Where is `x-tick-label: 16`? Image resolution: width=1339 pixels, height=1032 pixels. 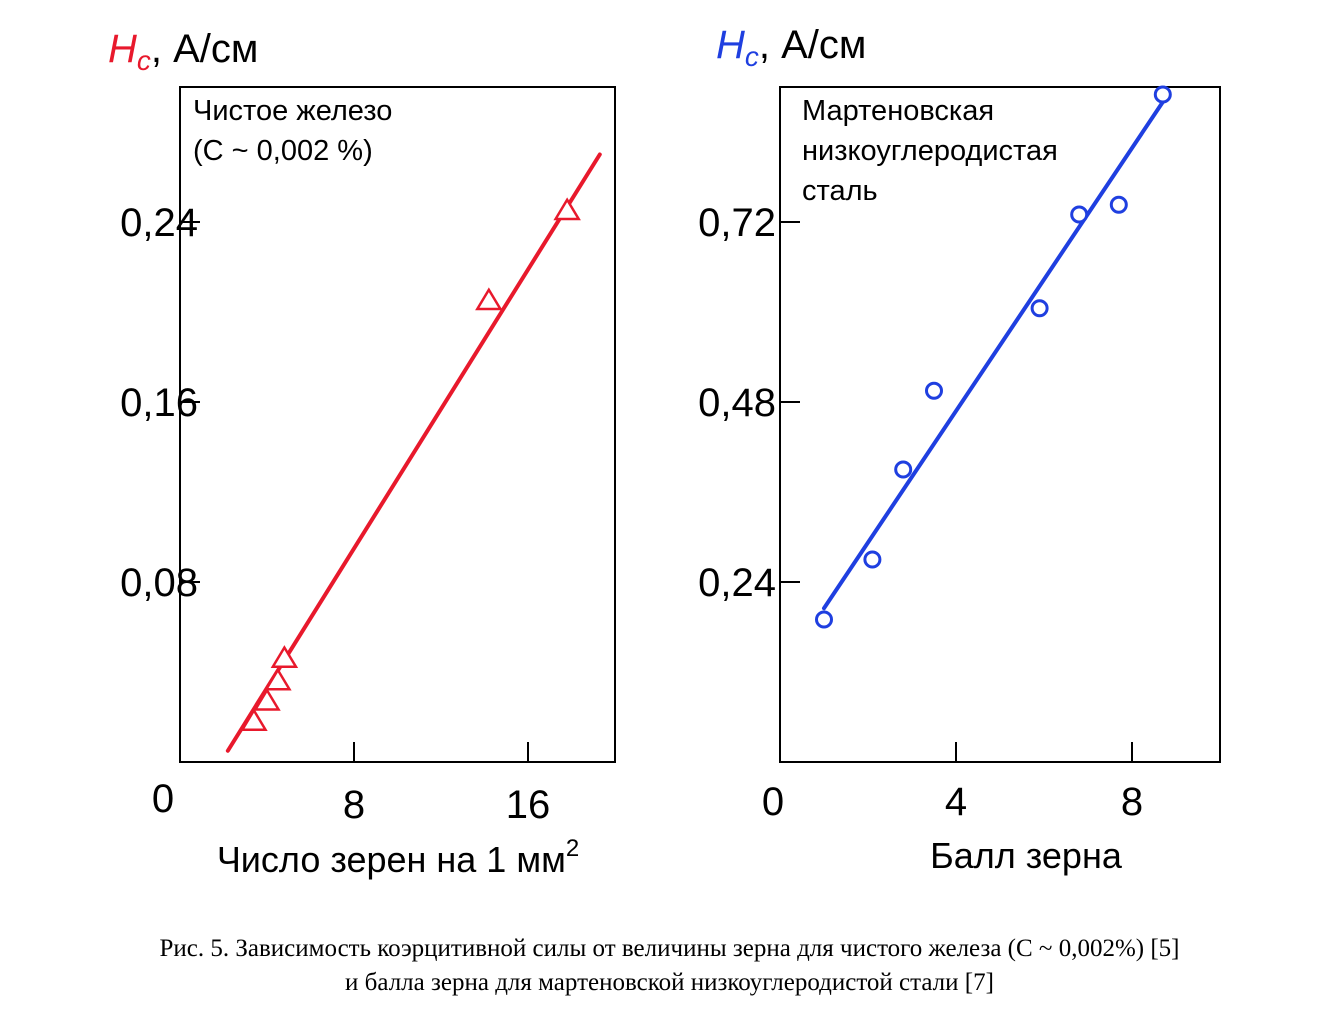
x-tick-label: 16 is located at coordinates (528, 805).